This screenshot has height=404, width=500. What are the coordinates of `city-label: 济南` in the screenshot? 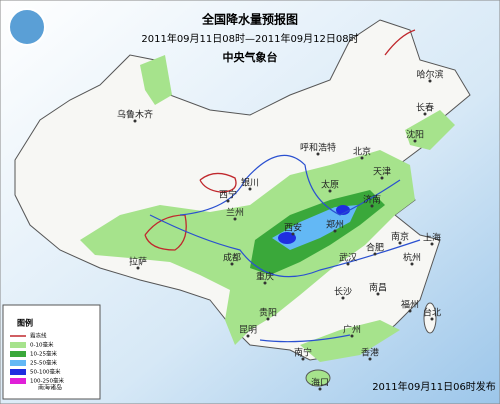 It's located at (372, 200).